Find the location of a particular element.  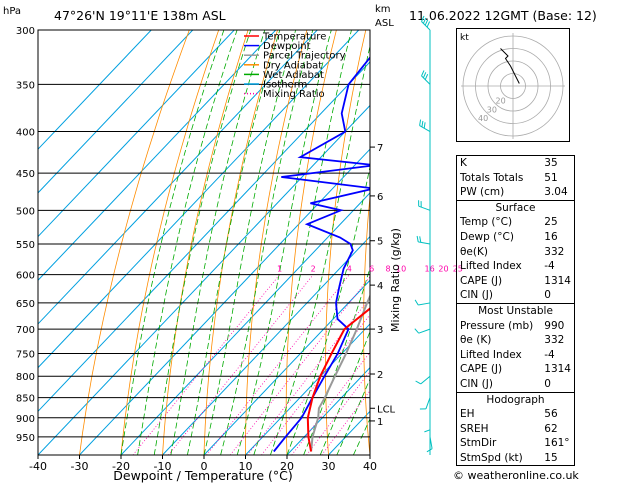

dewpoint-line is located at coordinates (321, 254).